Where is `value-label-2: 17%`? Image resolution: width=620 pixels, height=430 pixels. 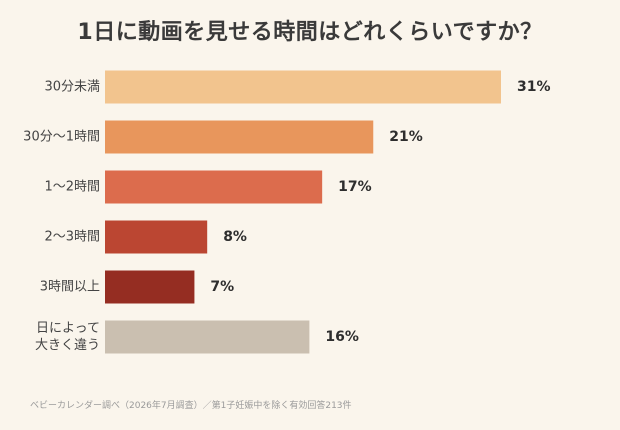
value-label-2: 17% is located at coordinates (355, 187).